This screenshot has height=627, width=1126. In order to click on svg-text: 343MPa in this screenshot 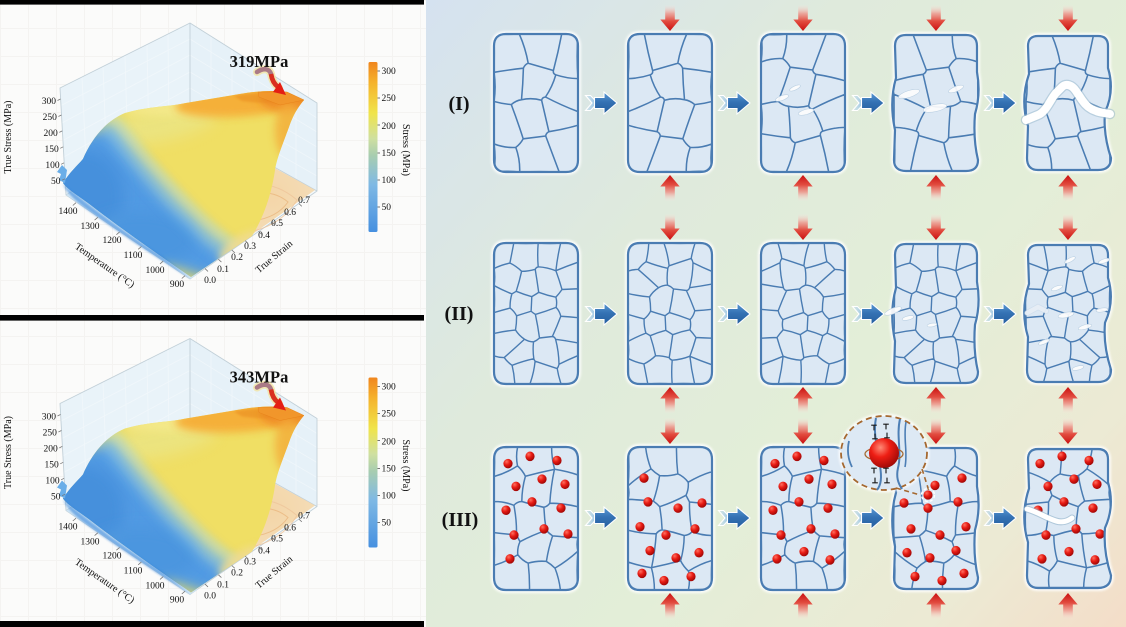, I will do `click(259, 377)`.